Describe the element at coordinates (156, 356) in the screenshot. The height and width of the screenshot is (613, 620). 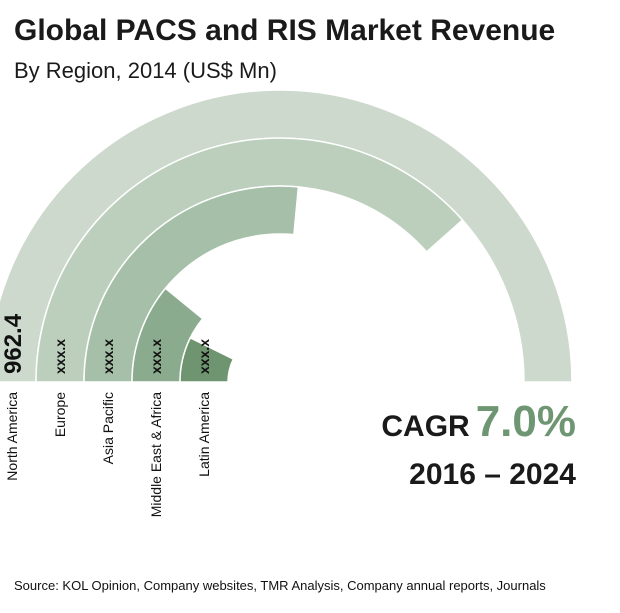
I see `value-label-3: xxx.x` at that location.